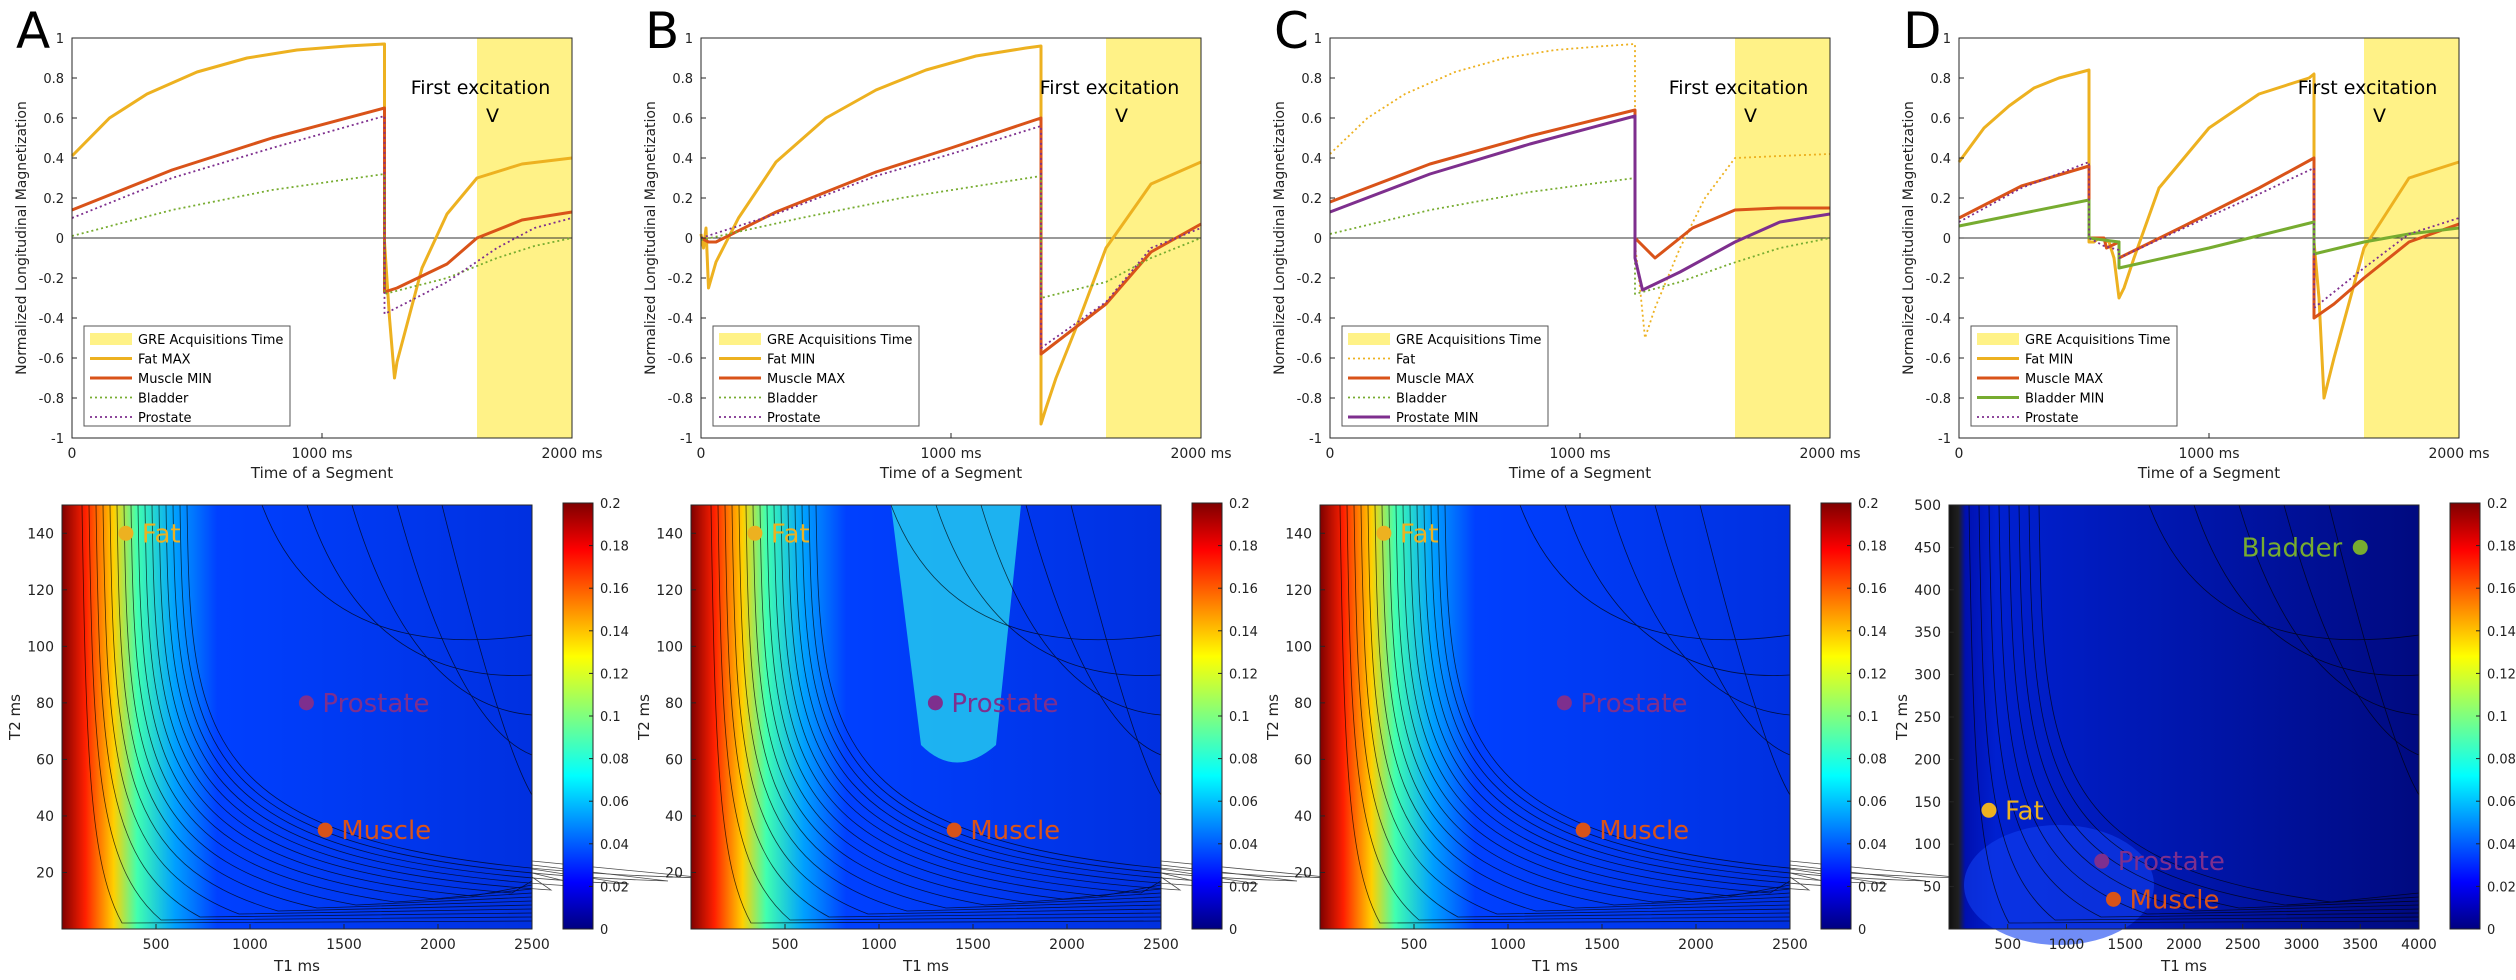 The height and width of the screenshot is (980, 2516). I want to click on x-axis-label: Time of a Segment, so click(2208, 473).